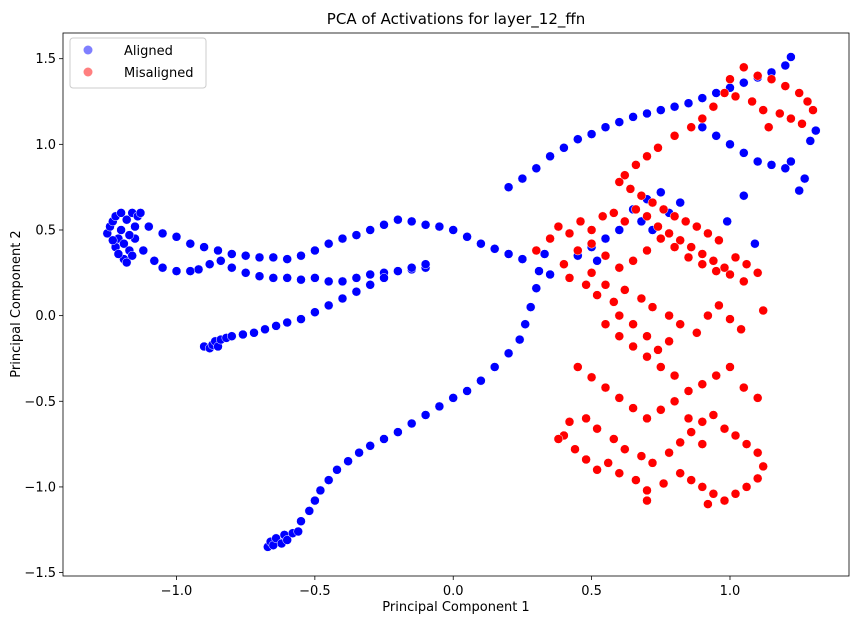  Describe the element at coordinates (177, 591) in the screenshot. I see `x-tick-label: −1.0` at that location.